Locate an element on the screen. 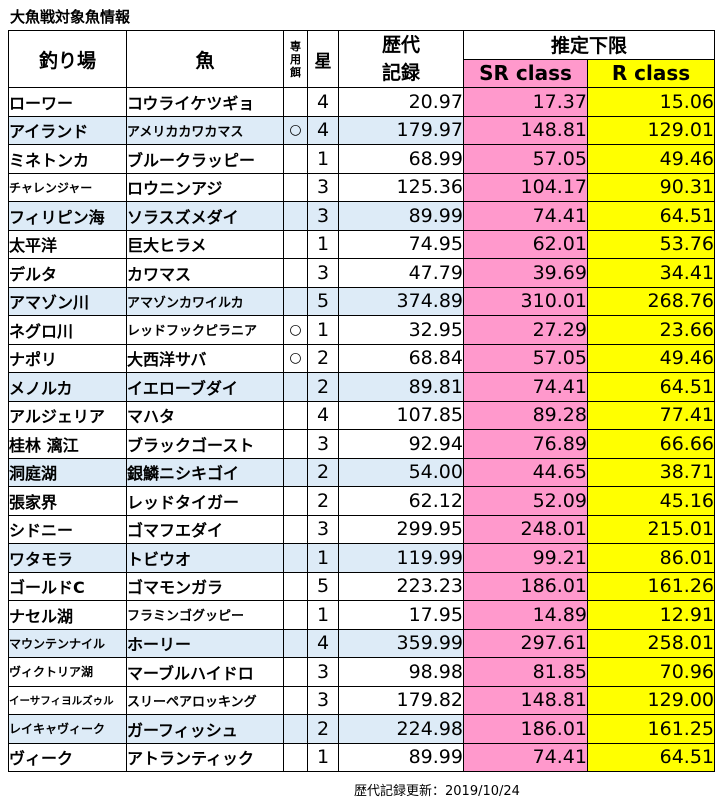 Image resolution: width=723 pixels, height=807 pixels. table-row: レイキャヴィーク ガーフィッシュ 2 224.98 186.01 161.25 is located at coordinates (362, 729).